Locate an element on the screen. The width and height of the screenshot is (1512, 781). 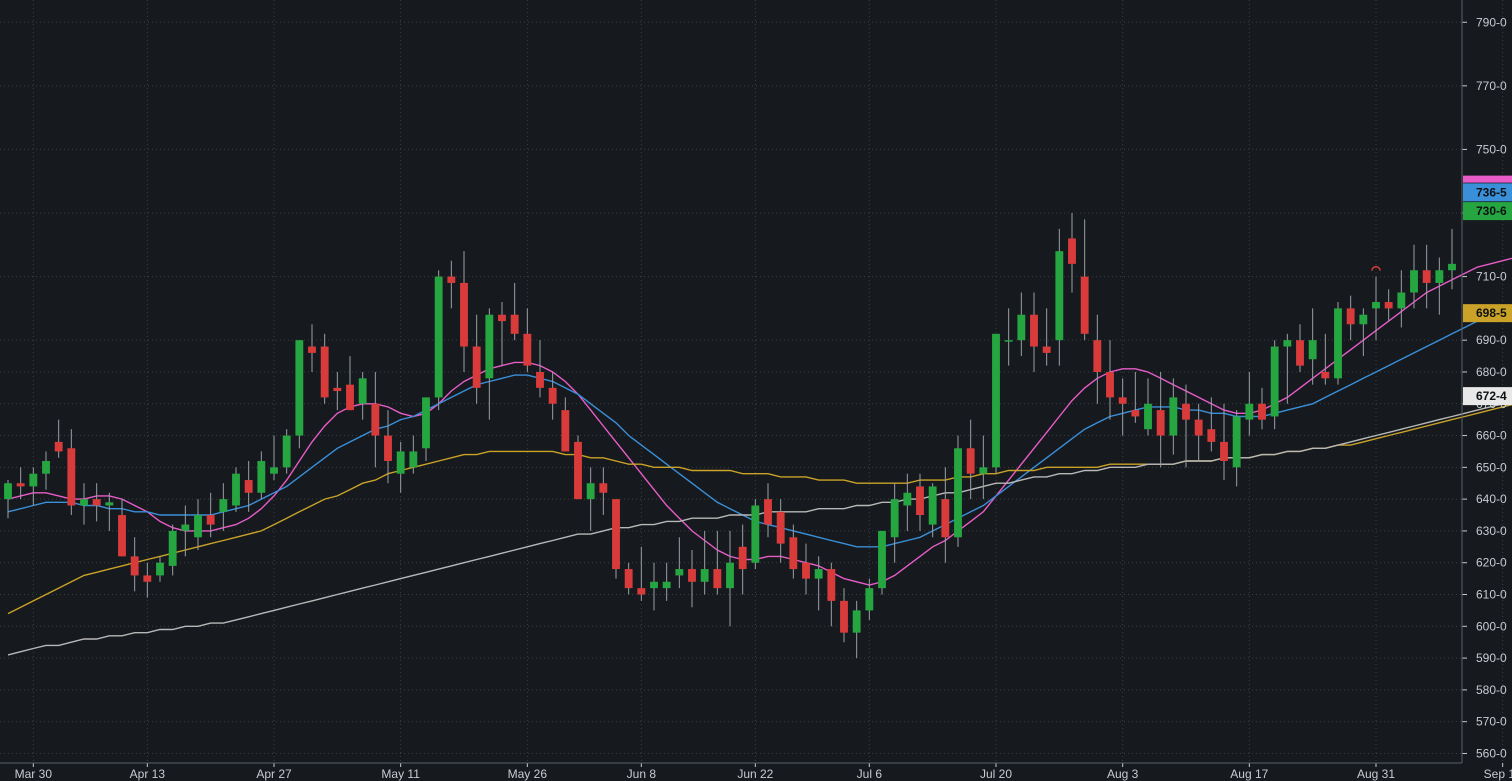
x-tick-label: Apr 27 is located at coordinates (274, 774).